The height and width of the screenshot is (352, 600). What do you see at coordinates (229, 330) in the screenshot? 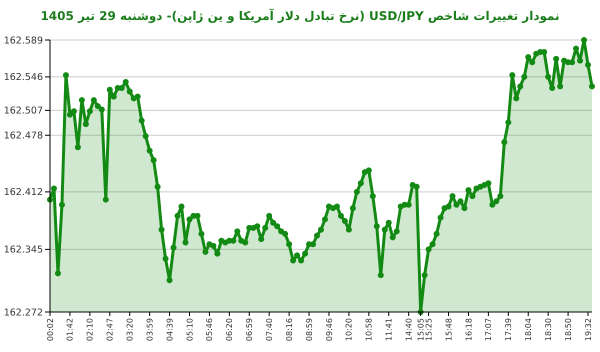
I see `x-tick-label: 06:20` at bounding box center [229, 330].